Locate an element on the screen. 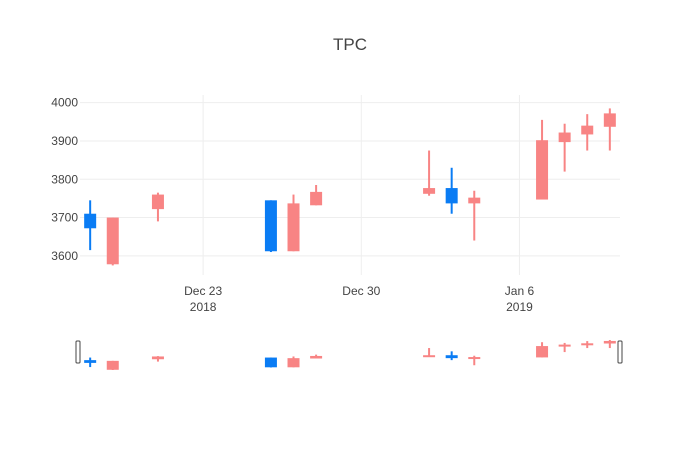 This screenshot has width=700, height=450. y-tick-label: 3600 is located at coordinates (64, 256).